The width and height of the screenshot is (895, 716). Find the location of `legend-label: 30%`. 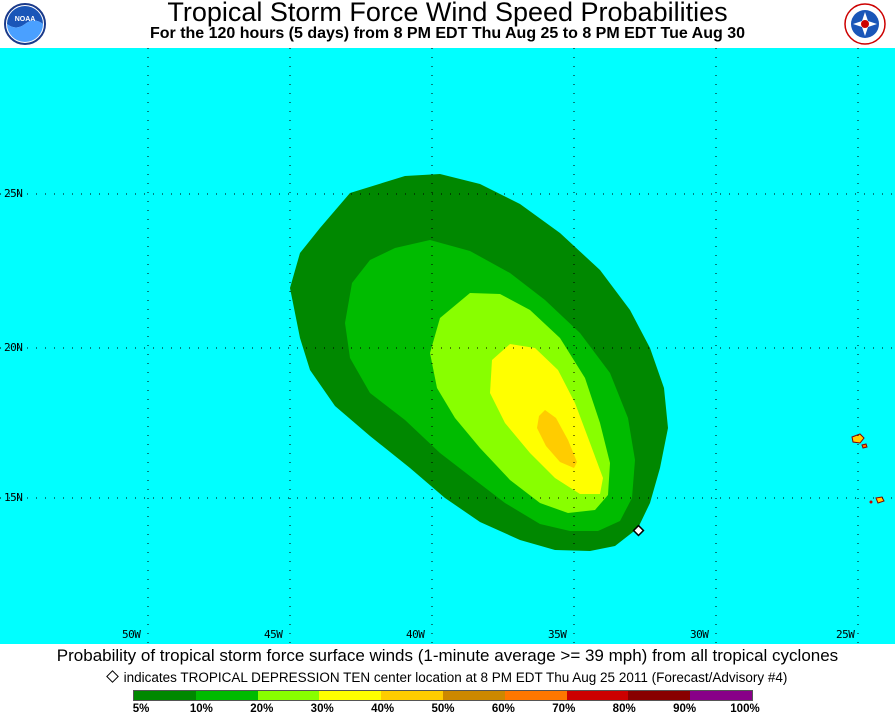

legend-label: 30% is located at coordinates (322, 709).